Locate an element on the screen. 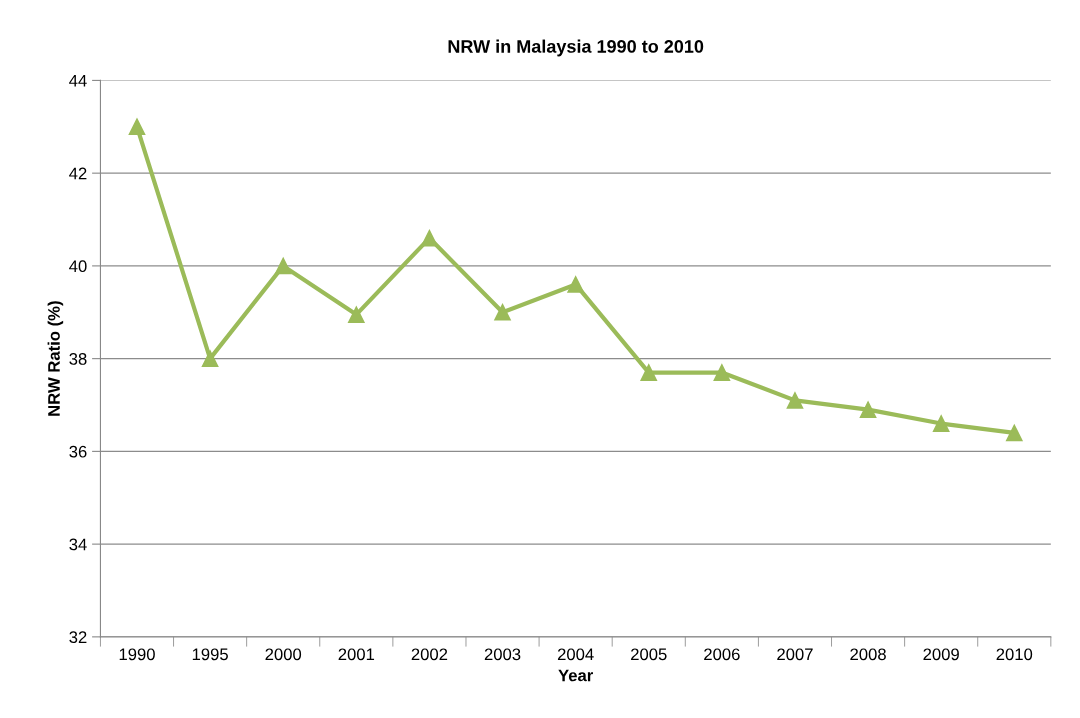 The width and height of the screenshot is (1080, 718). x-tick-label: 2005 is located at coordinates (649, 654).